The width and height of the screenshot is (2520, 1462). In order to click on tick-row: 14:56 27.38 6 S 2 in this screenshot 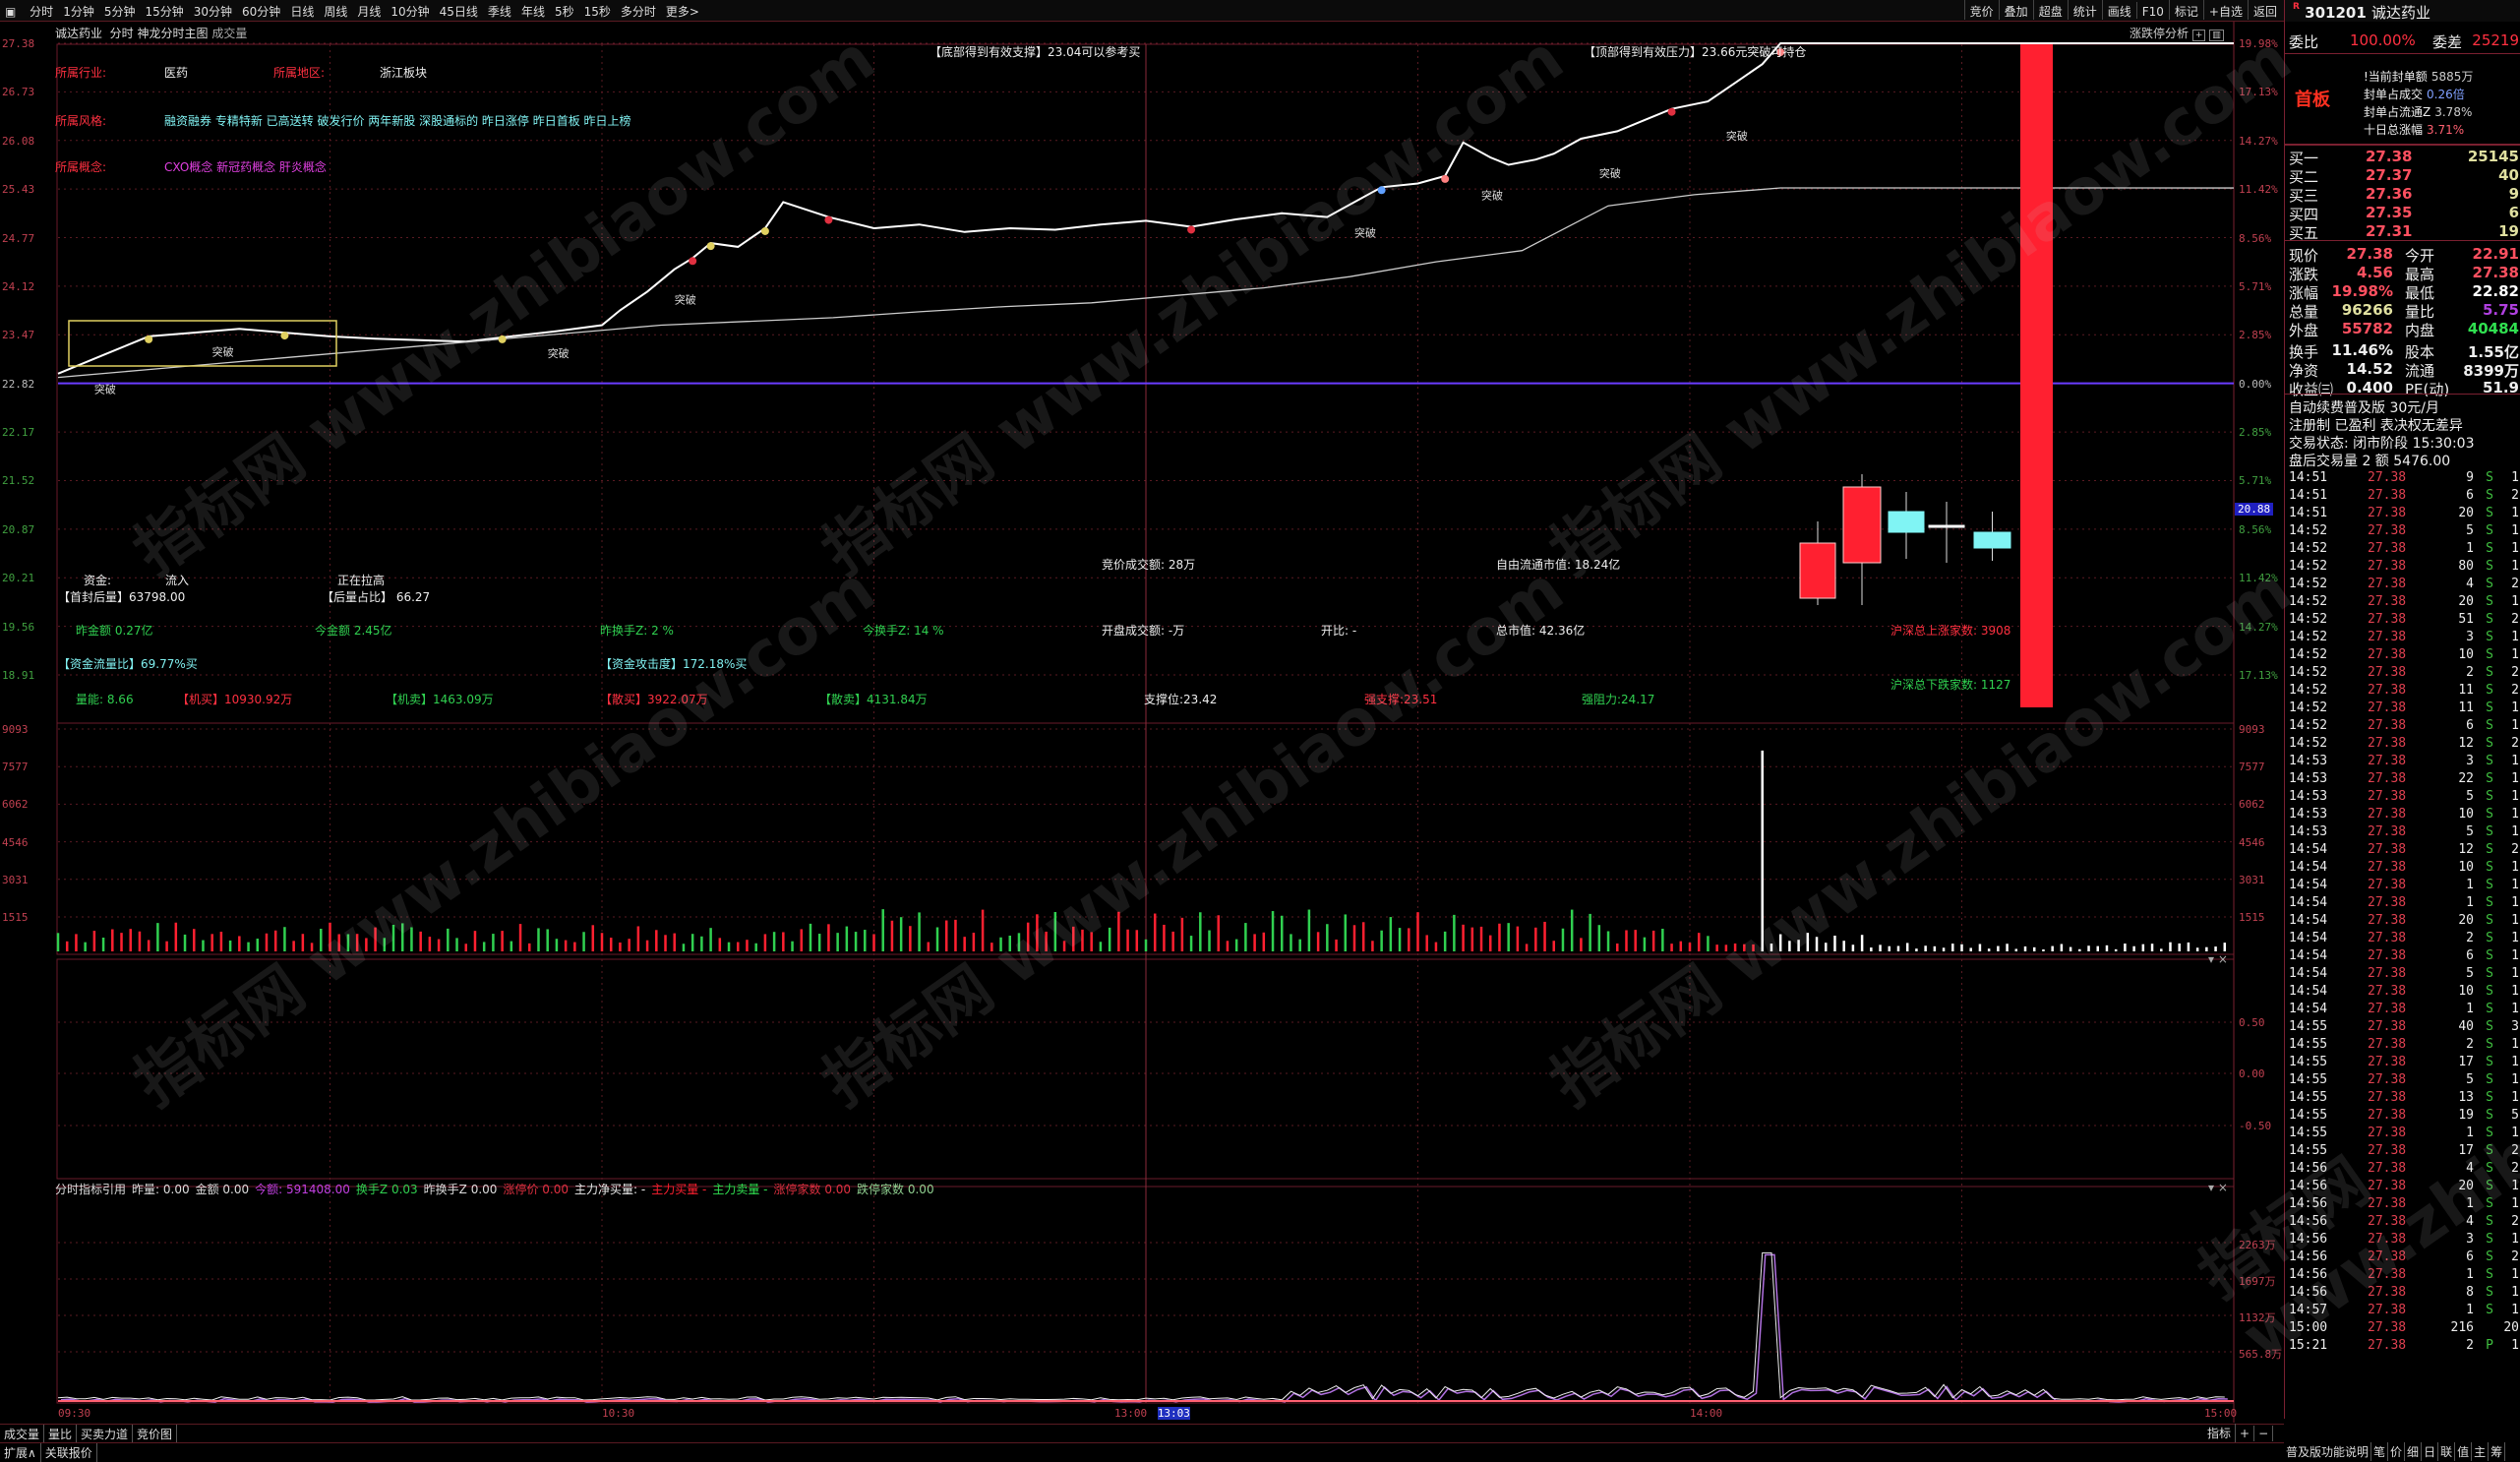, I will do `click(2403, 1258)`.